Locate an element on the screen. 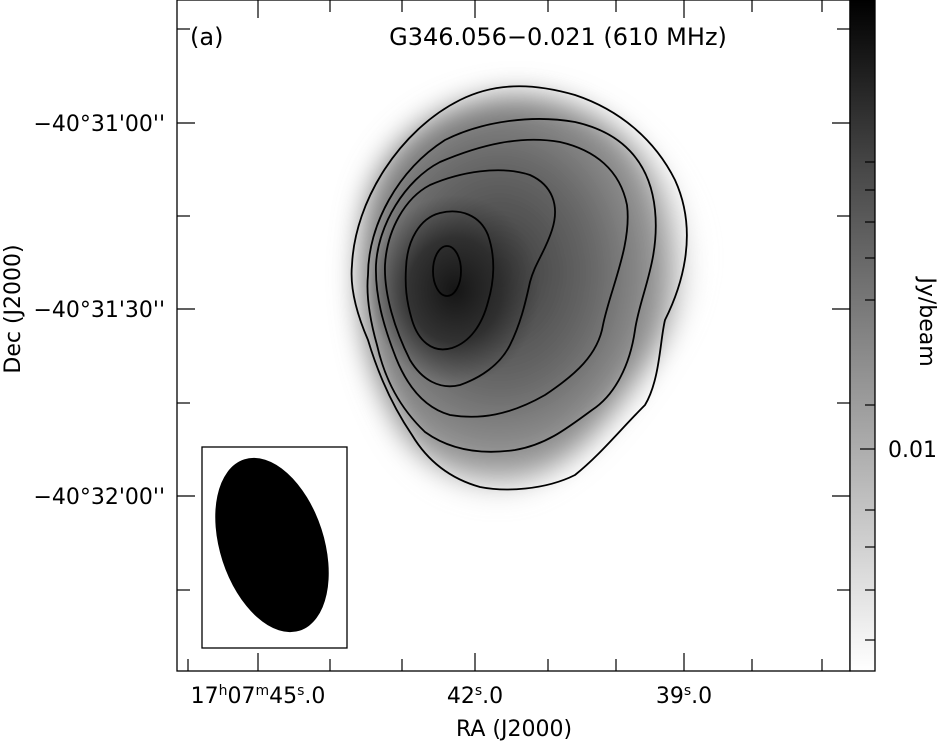 This screenshot has height=742, width=939. x-tick-label: 17h07m45s.0 is located at coordinates (258, 696).